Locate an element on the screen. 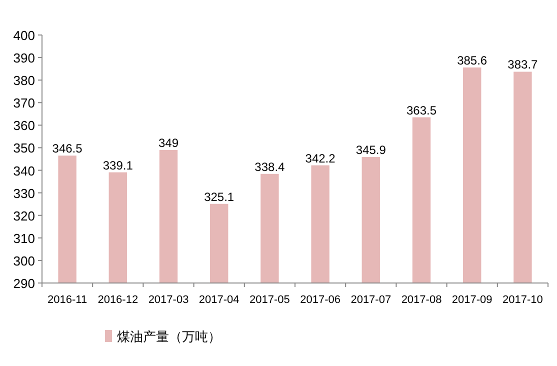 Image resolution: width=557 pixels, height=366 pixels. y-tick-label: 370 is located at coordinates (24, 103).